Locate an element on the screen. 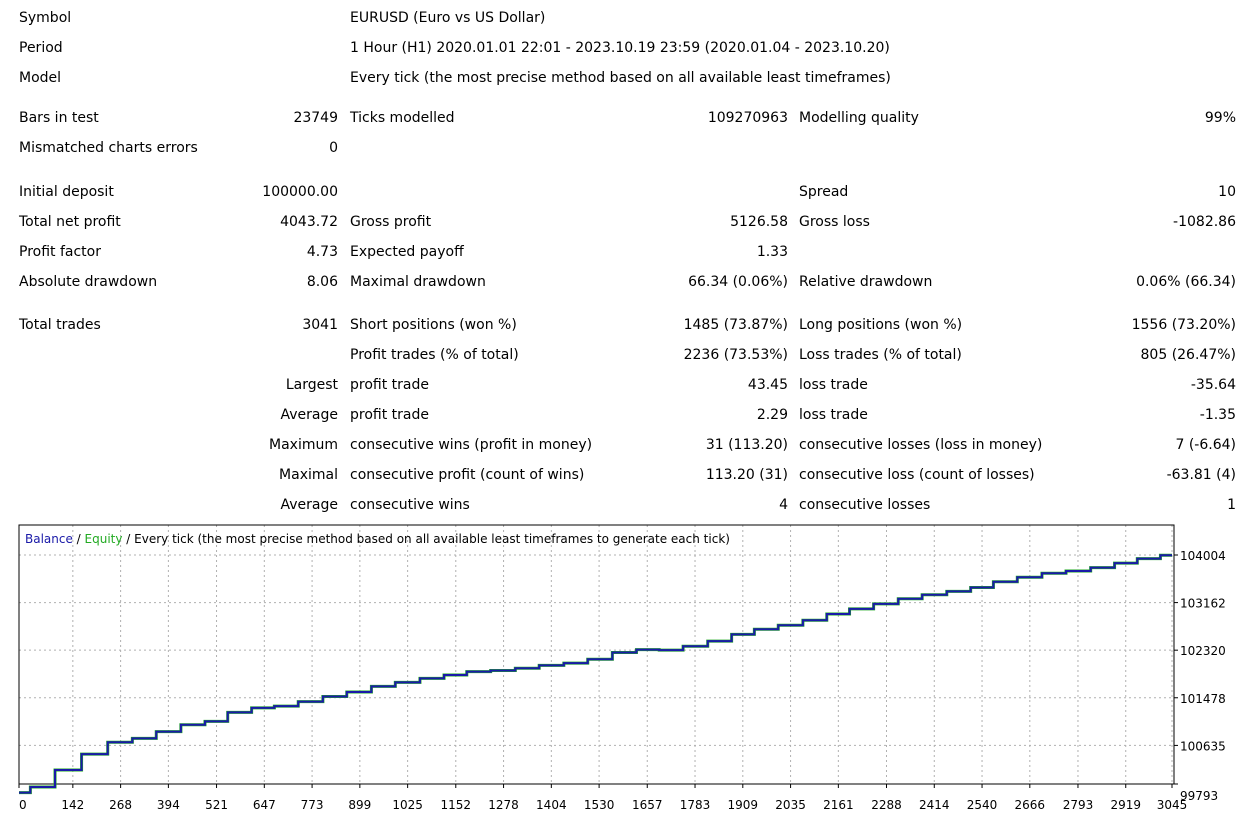  y-tick-label: 101478 is located at coordinates (1203, 699).